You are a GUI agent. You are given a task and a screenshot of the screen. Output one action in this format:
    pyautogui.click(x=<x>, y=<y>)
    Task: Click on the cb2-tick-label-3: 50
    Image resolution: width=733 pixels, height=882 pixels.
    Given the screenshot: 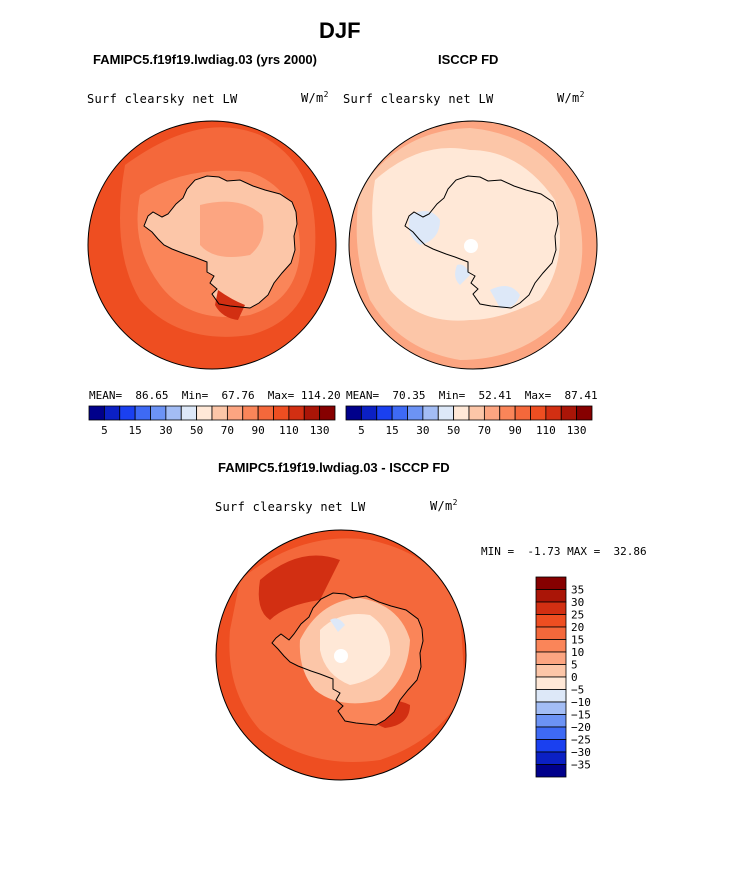 What is the action you would take?
    pyautogui.click(x=453, y=430)
    